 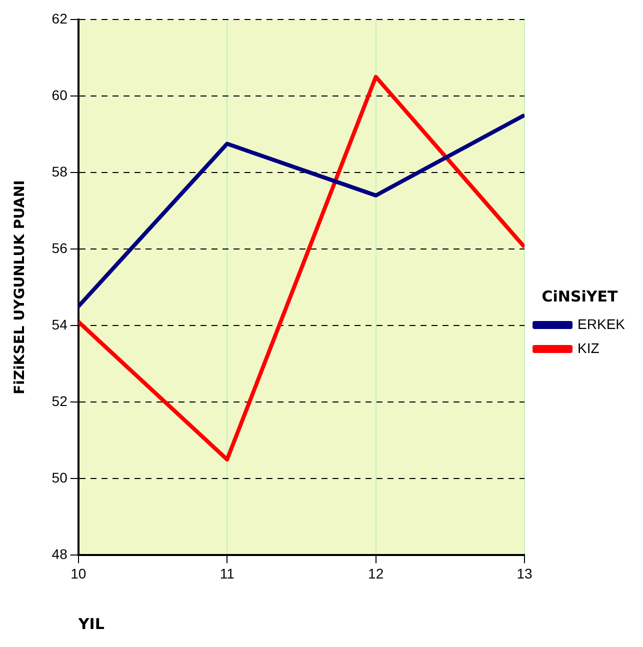 What do you see at coordinates (60, 94) in the screenshot?
I see `y-tick-label: 60` at bounding box center [60, 94].